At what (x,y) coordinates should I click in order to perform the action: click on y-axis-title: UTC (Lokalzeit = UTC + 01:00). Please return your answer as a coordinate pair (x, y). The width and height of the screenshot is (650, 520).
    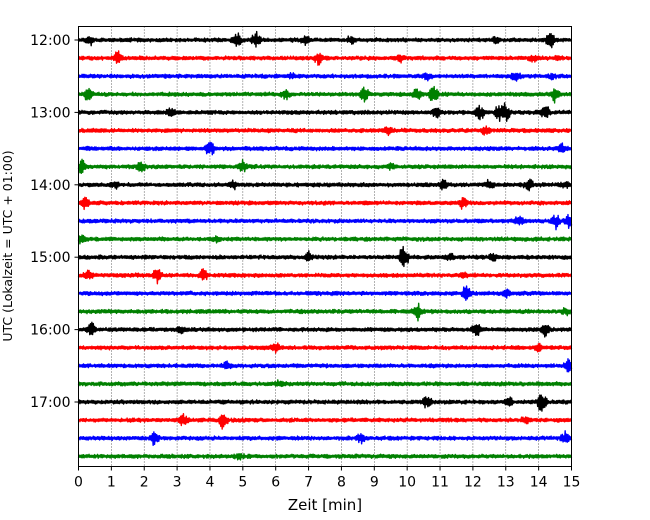
    Looking at the image, I should click on (7, 245).